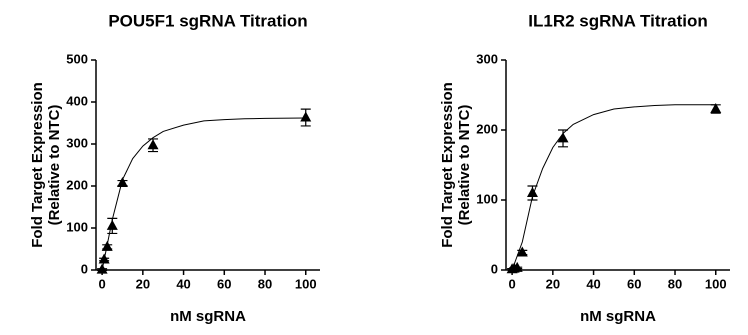 The width and height of the screenshot is (748, 335). I want to click on chart-title: POU5F1 sgRNA Titration, so click(207, 20).